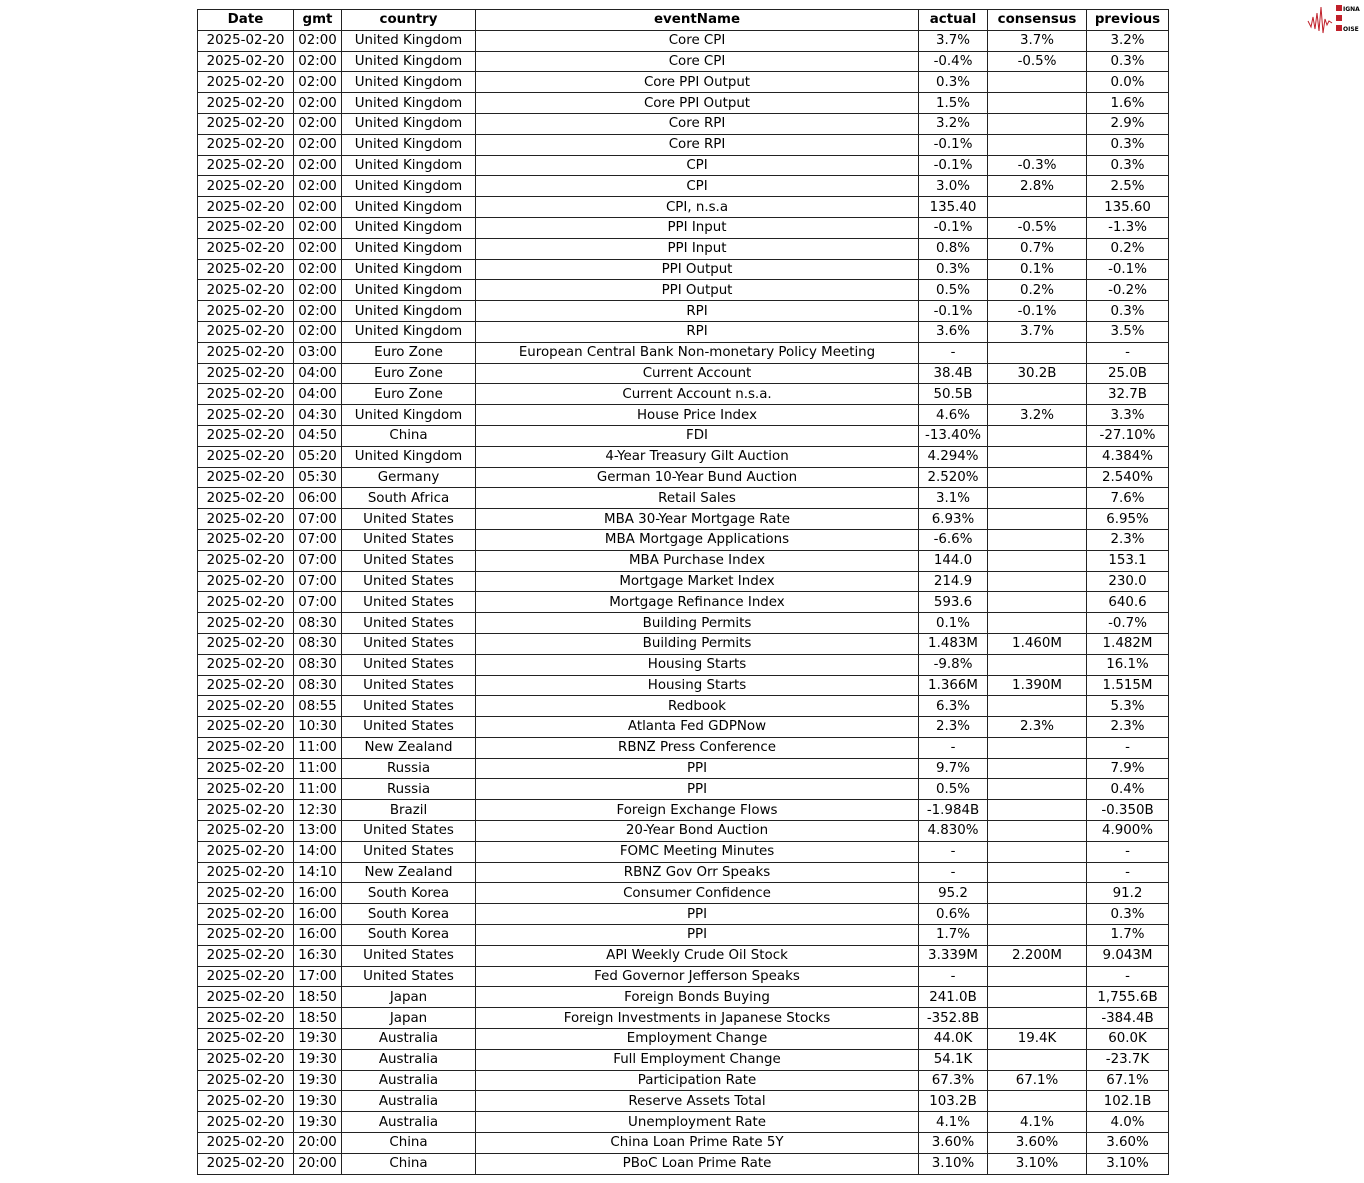 The width and height of the screenshot is (1364, 1183). What do you see at coordinates (697, 1122) in the screenshot?
I see `cell-event-name: Unemployment Rate` at bounding box center [697, 1122].